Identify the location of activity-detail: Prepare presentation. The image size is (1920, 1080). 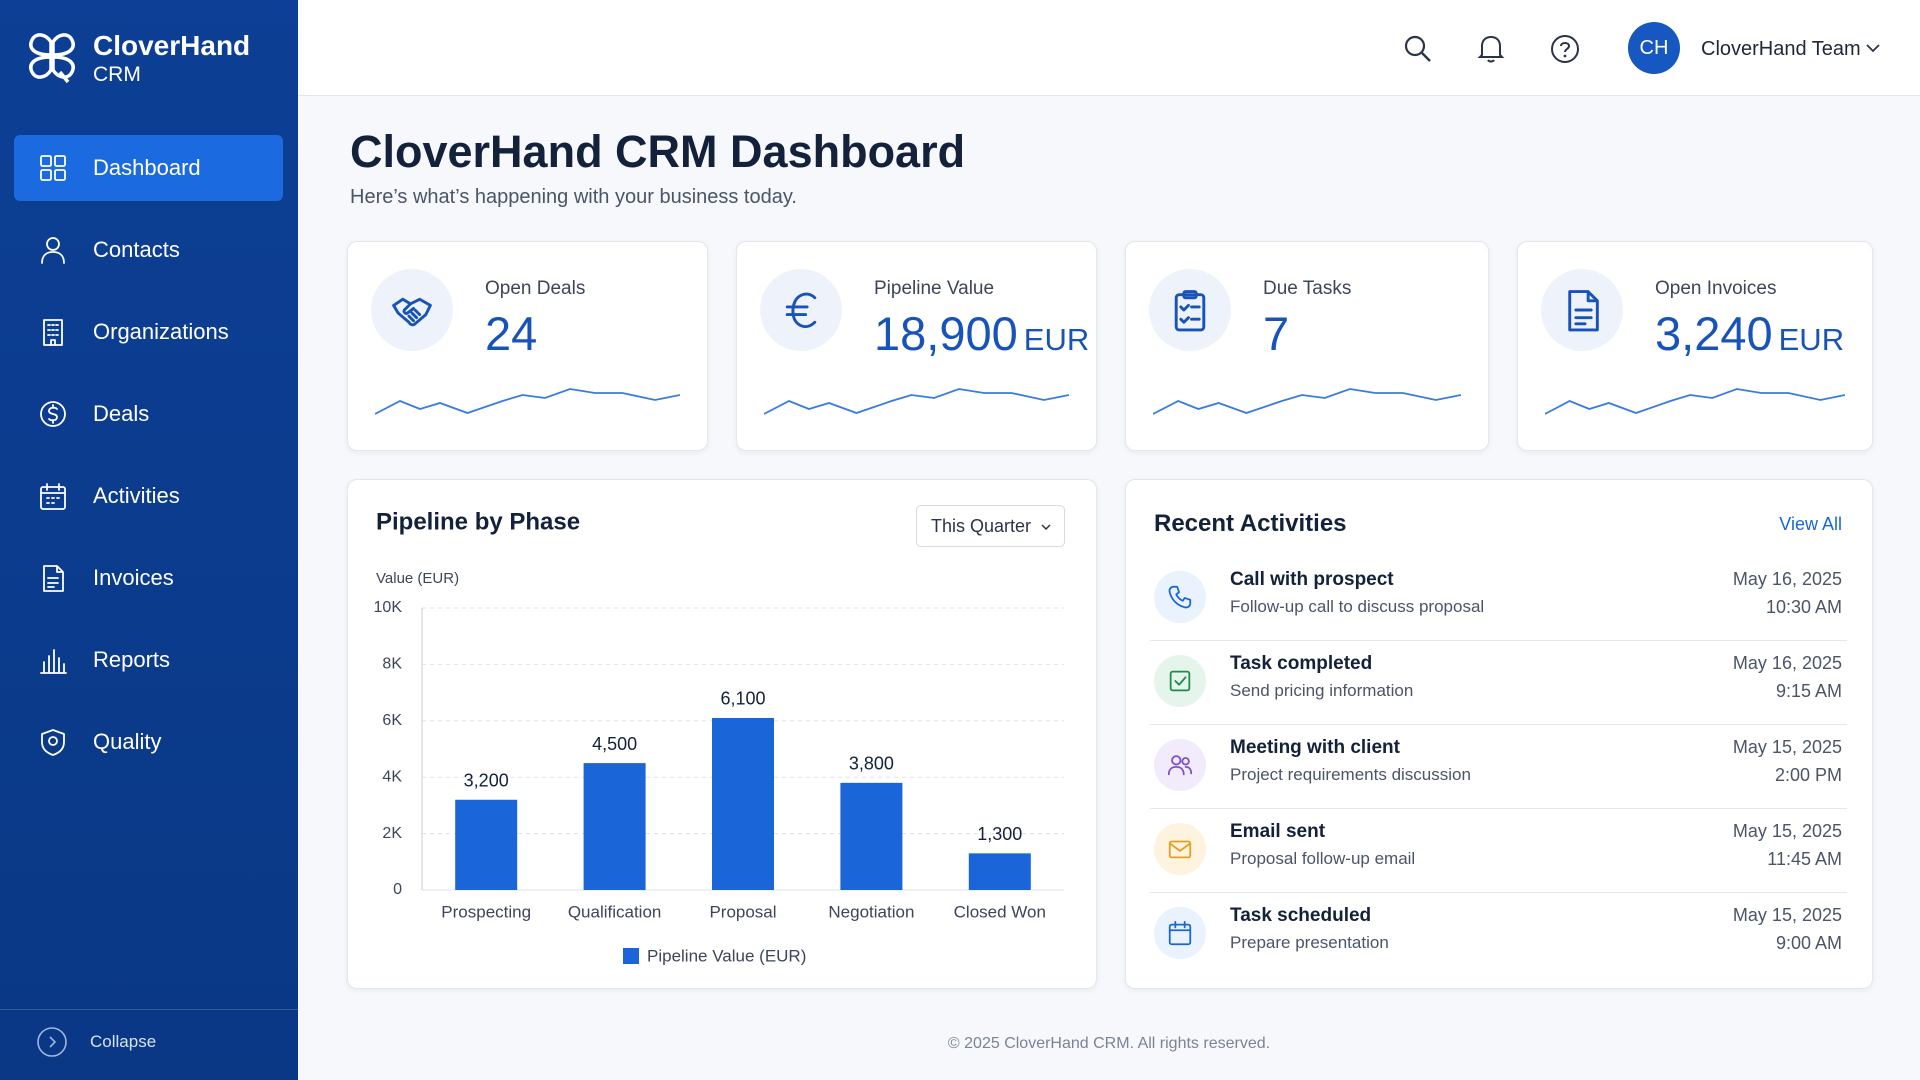
(1309, 942).